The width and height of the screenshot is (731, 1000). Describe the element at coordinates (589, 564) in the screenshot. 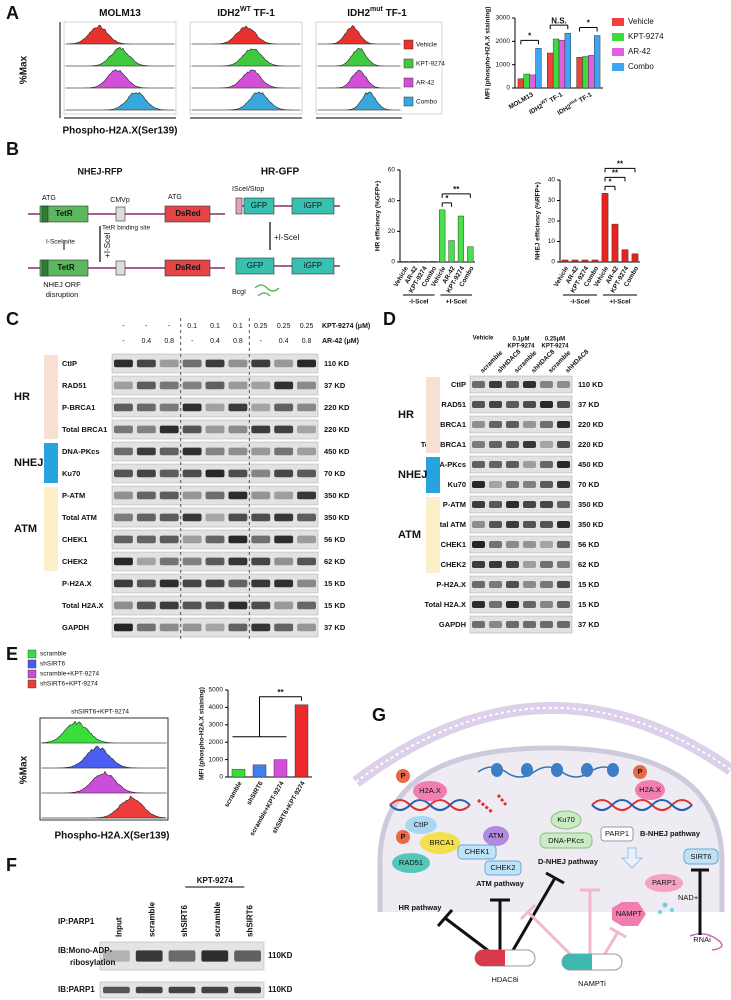

I see `size-label: 62 KD` at that location.